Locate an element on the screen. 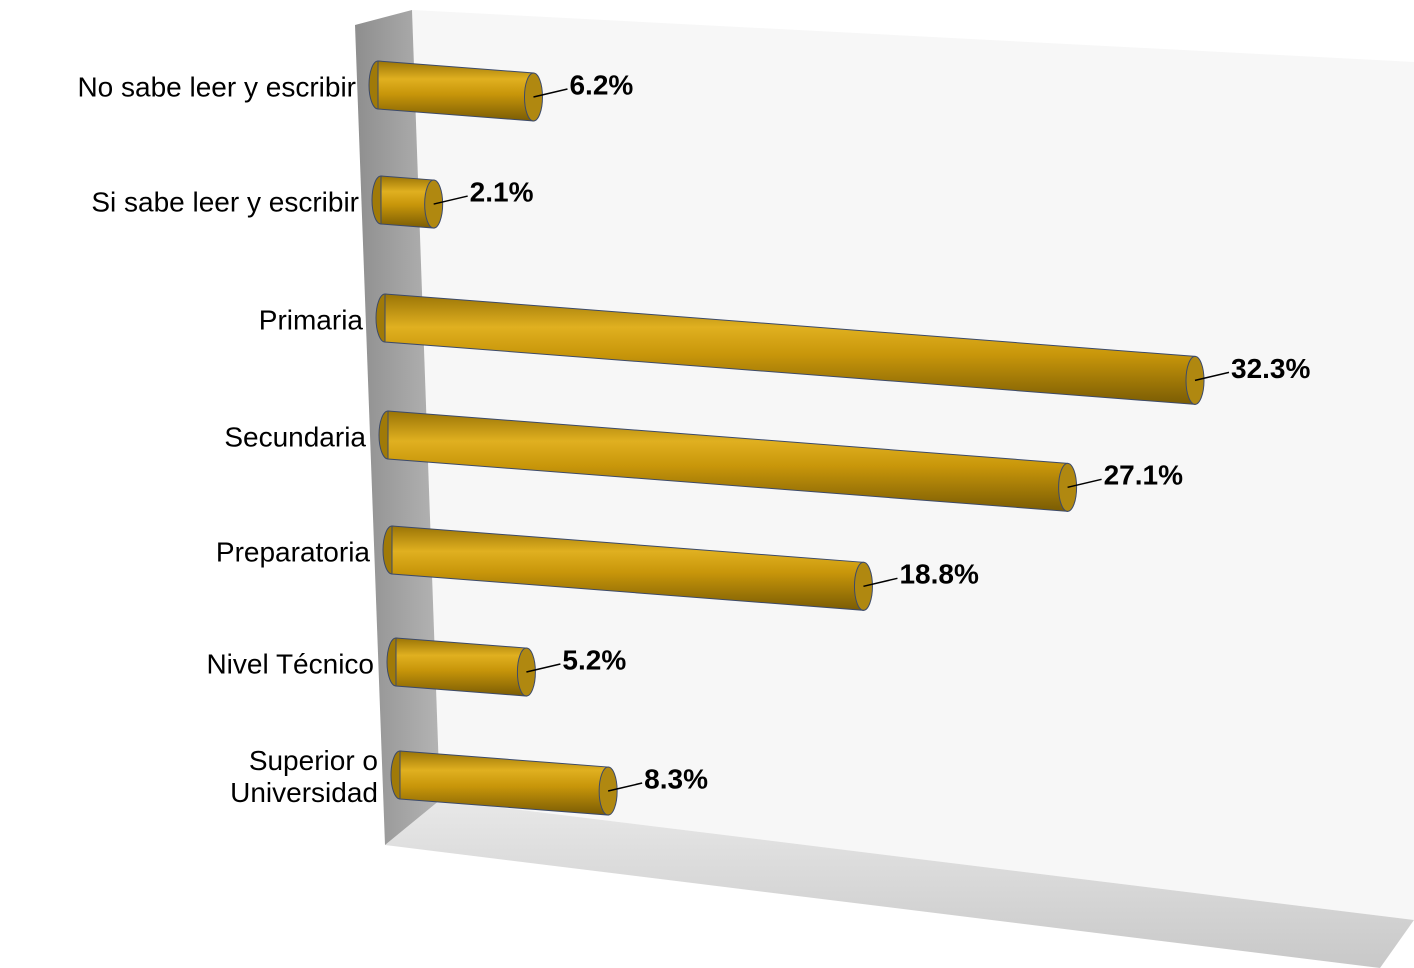  bar is located at coordinates (461, 667).